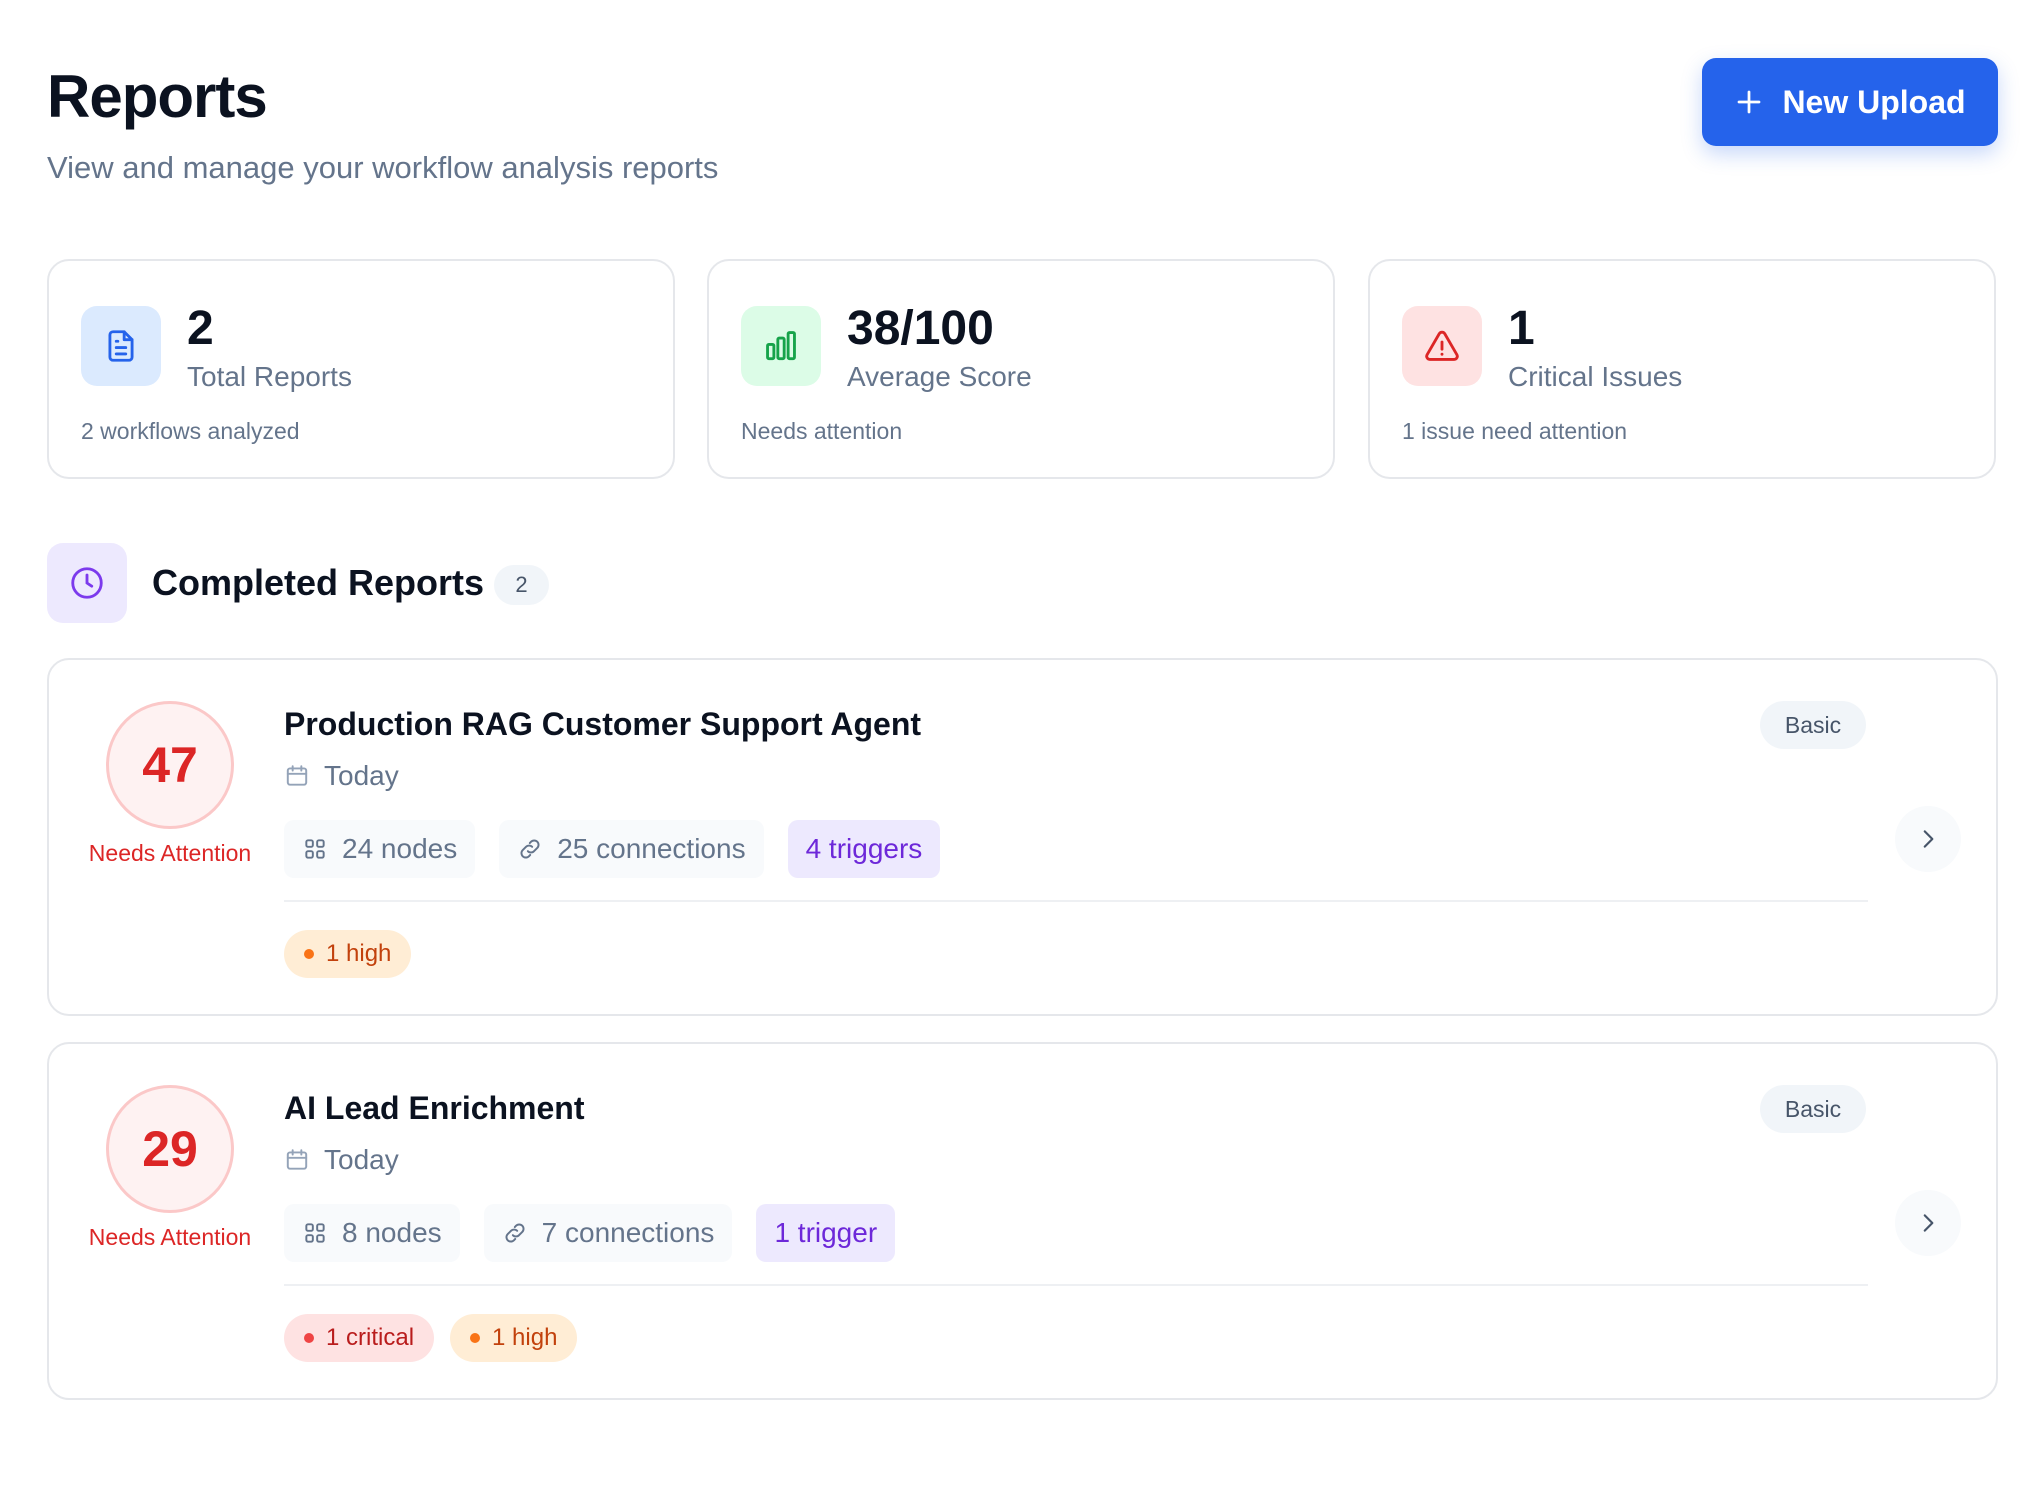  Describe the element at coordinates (1515, 431) in the screenshot. I see `stat-note: 1 issue need attention` at that location.